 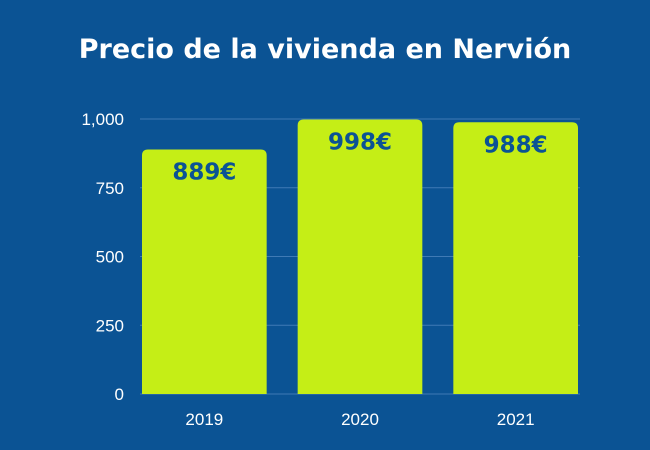 I want to click on y-axis-ticks: 0 250 500 750 1,000, so click(x=102, y=257).